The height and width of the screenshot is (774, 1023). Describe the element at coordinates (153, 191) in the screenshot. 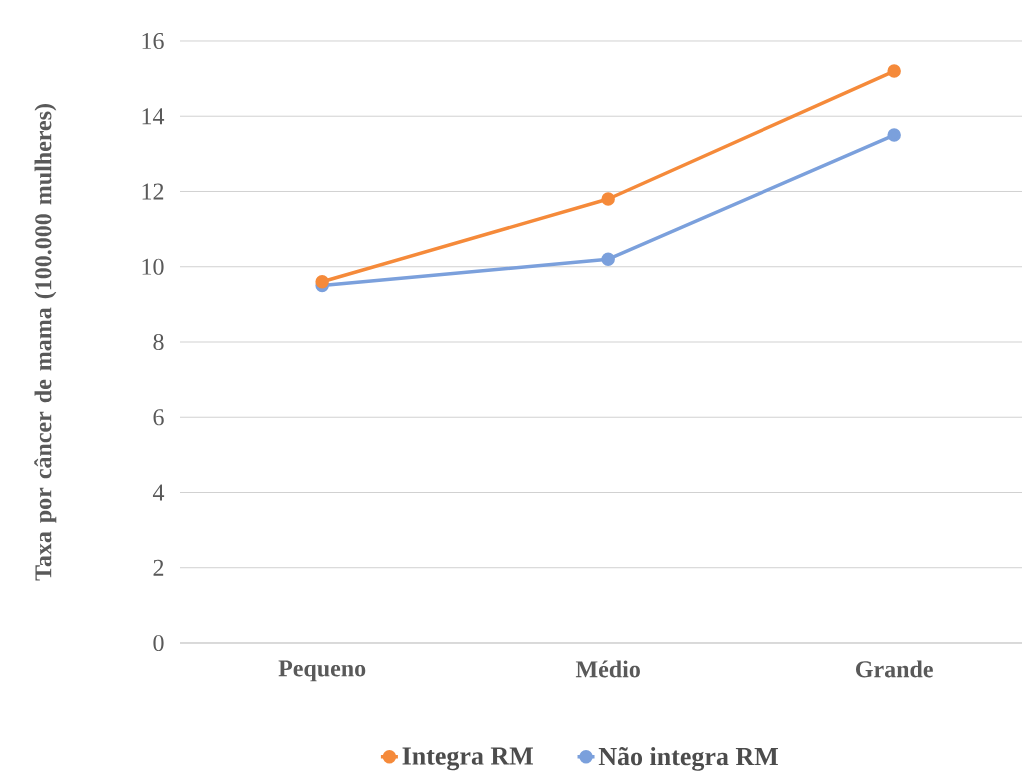

I see `y-tick-label: 12` at that location.